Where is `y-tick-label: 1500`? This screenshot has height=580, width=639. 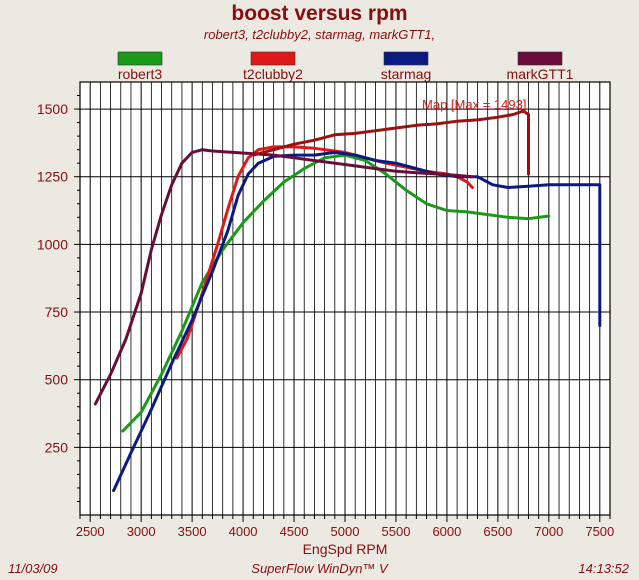
y-tick-label: 1500 is located at coordinates (52, 109).